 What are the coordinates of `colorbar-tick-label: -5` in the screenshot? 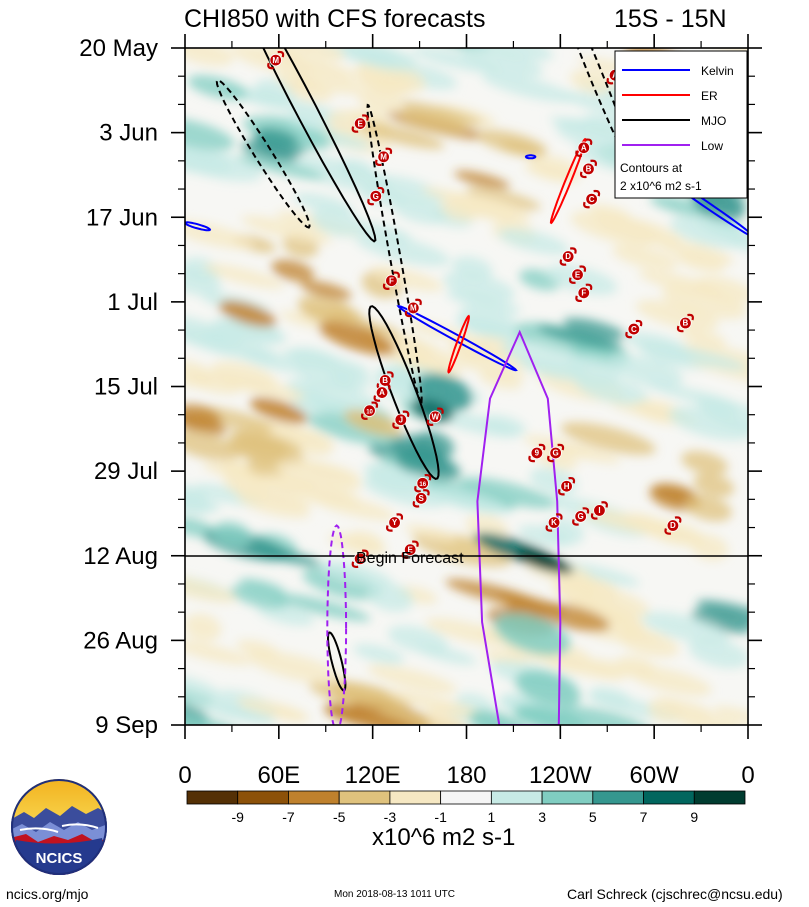 It's located at (339, 817).